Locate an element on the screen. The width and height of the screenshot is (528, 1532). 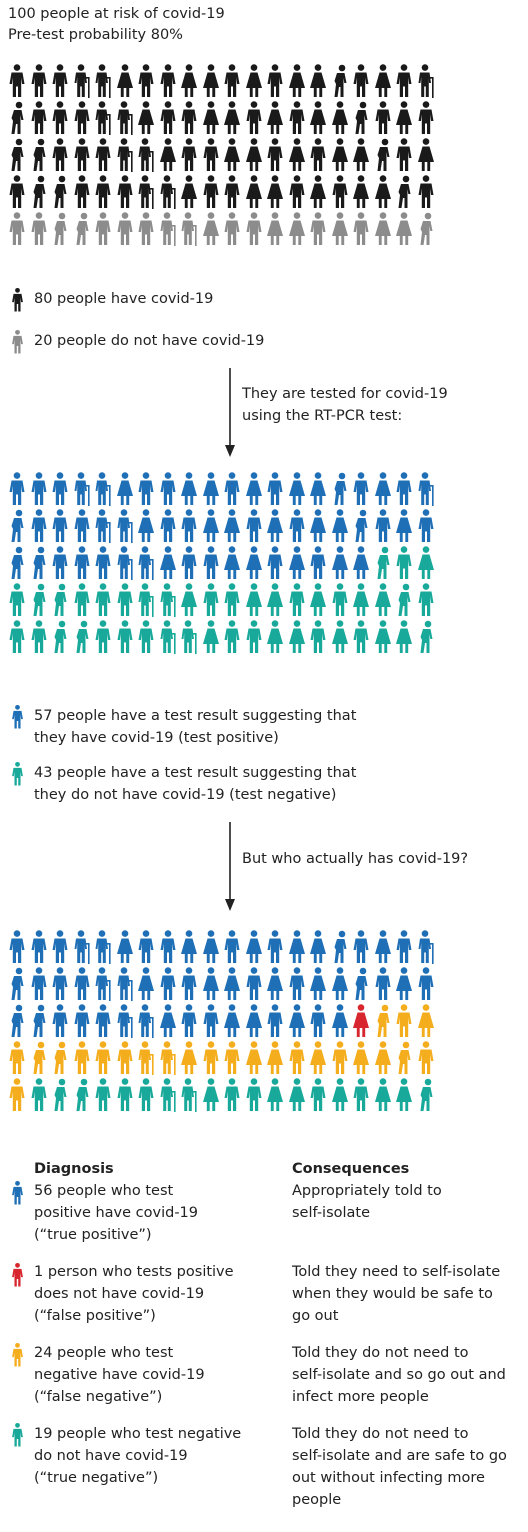
diagnosis-header: Diagnosis is located at coordinates (74, 1169).